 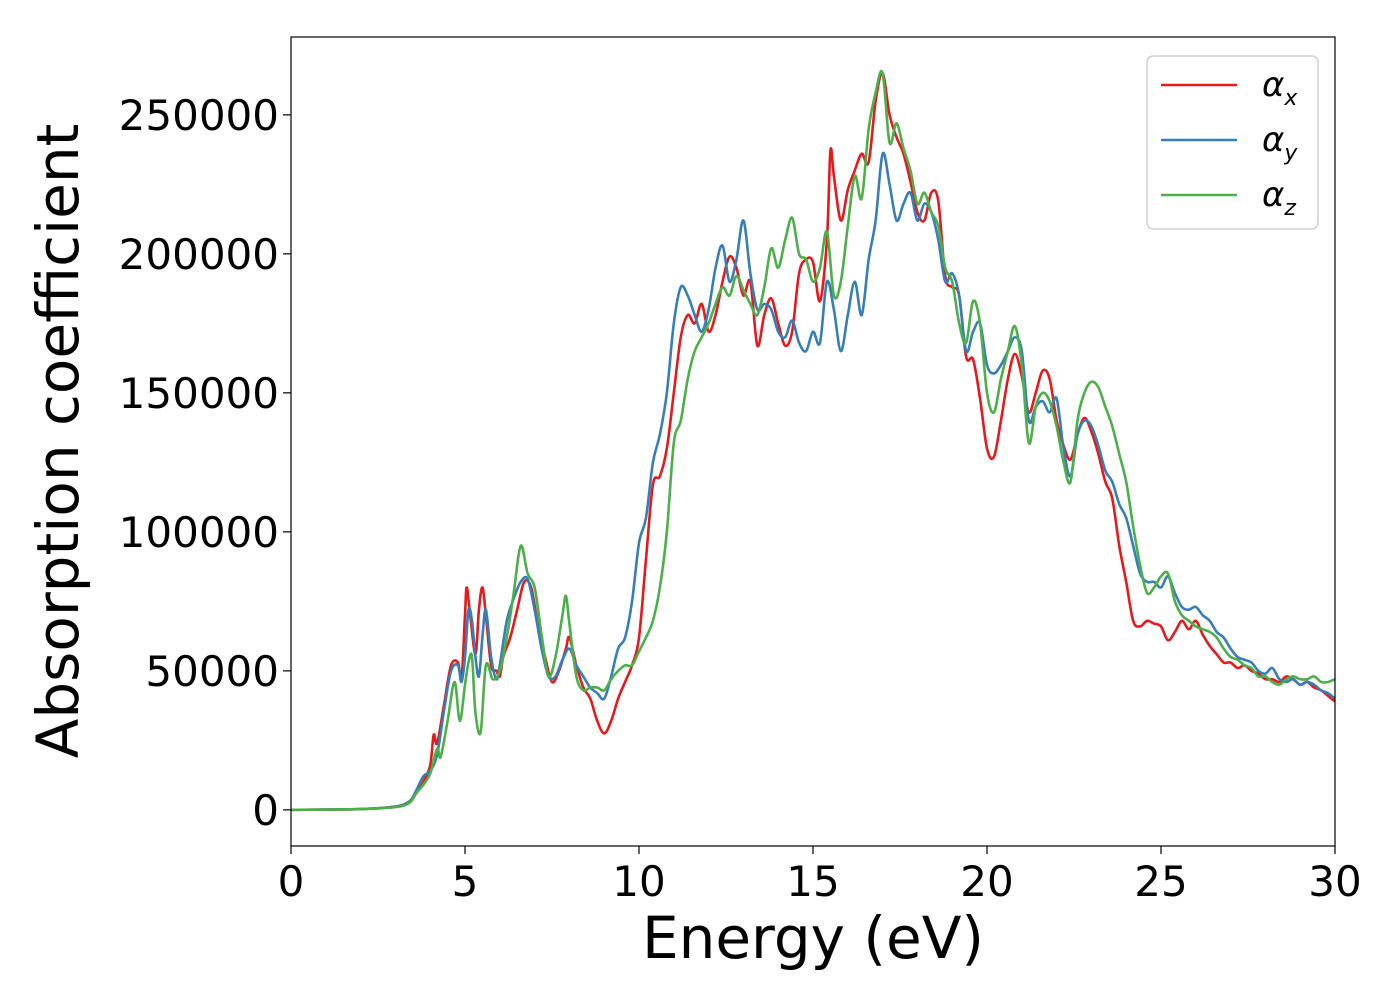 I want to click on legend-label-x: αx, so click(x=1280, y=88).